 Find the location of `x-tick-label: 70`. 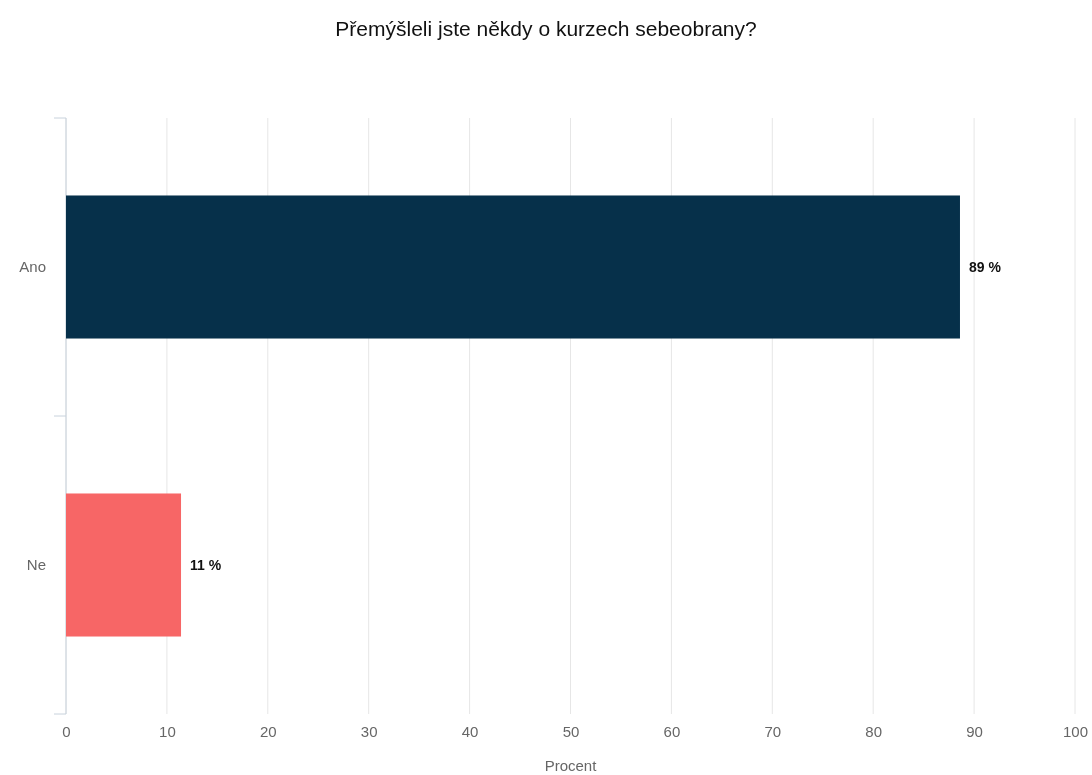

x-tick-label: 70 is located at coordinates (773, 731).